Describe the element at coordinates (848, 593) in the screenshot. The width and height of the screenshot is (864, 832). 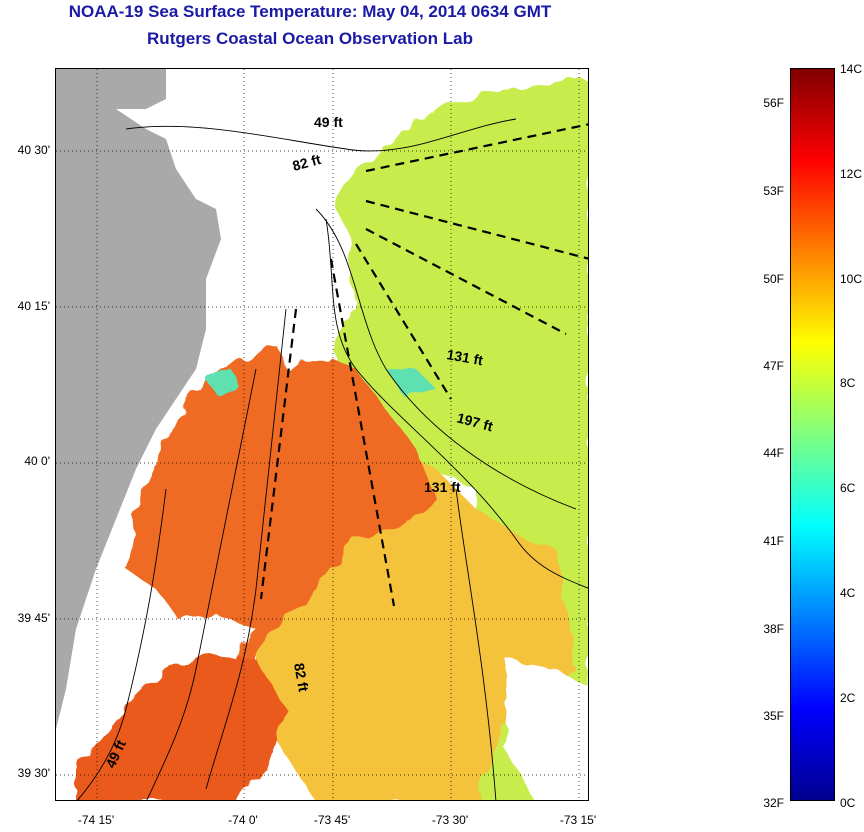
I see `colorbar-label-4c: 4C` at that location.